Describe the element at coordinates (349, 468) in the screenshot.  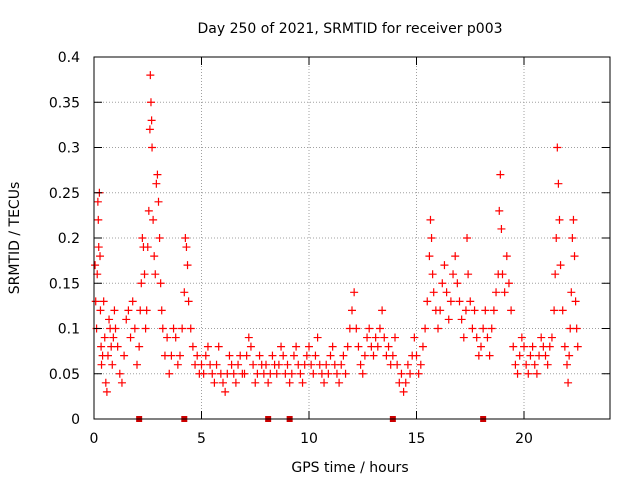
I see `x-axis-label: GPS time / hours` at that location.